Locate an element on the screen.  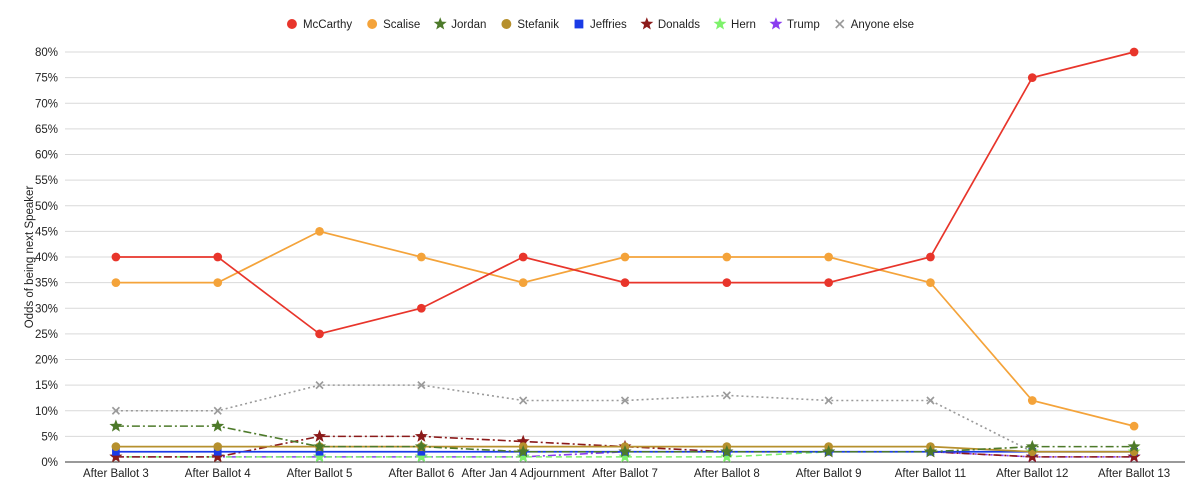
legend-item-mccarthy: McCarthy is located at coordinates (319, 25).